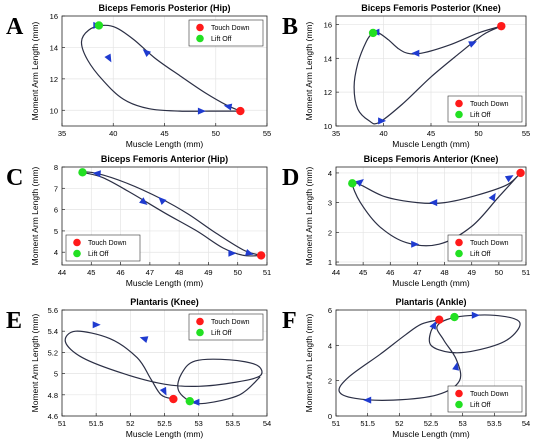 The image size is (550, 444). What do you see at coordinates (99, 25) in the screenshot?
I see `panel-a-lift-off-point` at bounding box center [99, 25].